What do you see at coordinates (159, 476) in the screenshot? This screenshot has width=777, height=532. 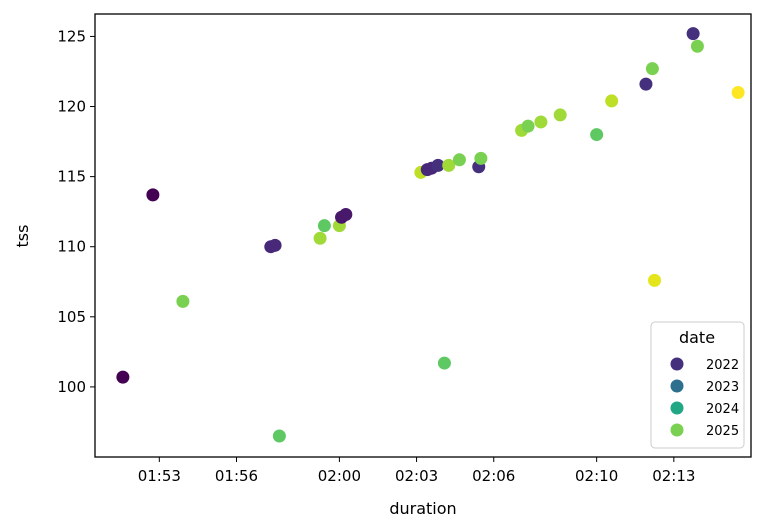 I see `x-tick-label: 01:53` at bounding box center [159, 476].